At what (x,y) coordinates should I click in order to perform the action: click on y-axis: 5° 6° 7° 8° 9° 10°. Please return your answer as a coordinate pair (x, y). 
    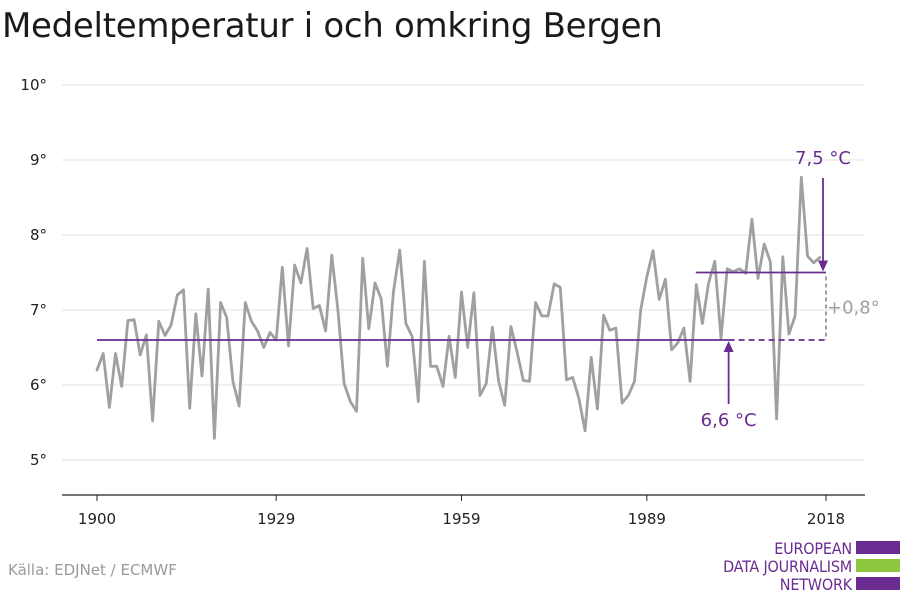
    Looking at the image, I should click on (33, 272).